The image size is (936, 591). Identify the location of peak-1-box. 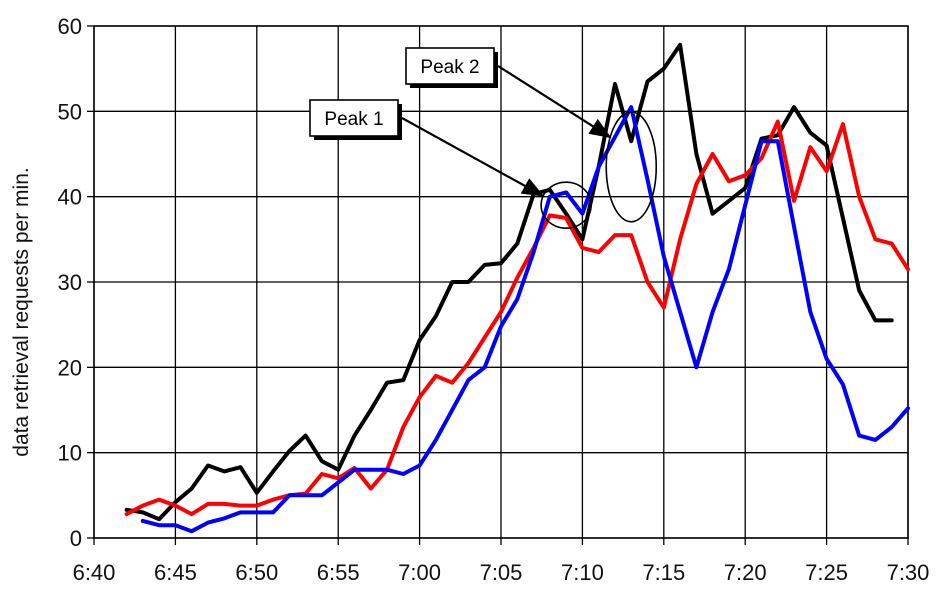
(354, 118).